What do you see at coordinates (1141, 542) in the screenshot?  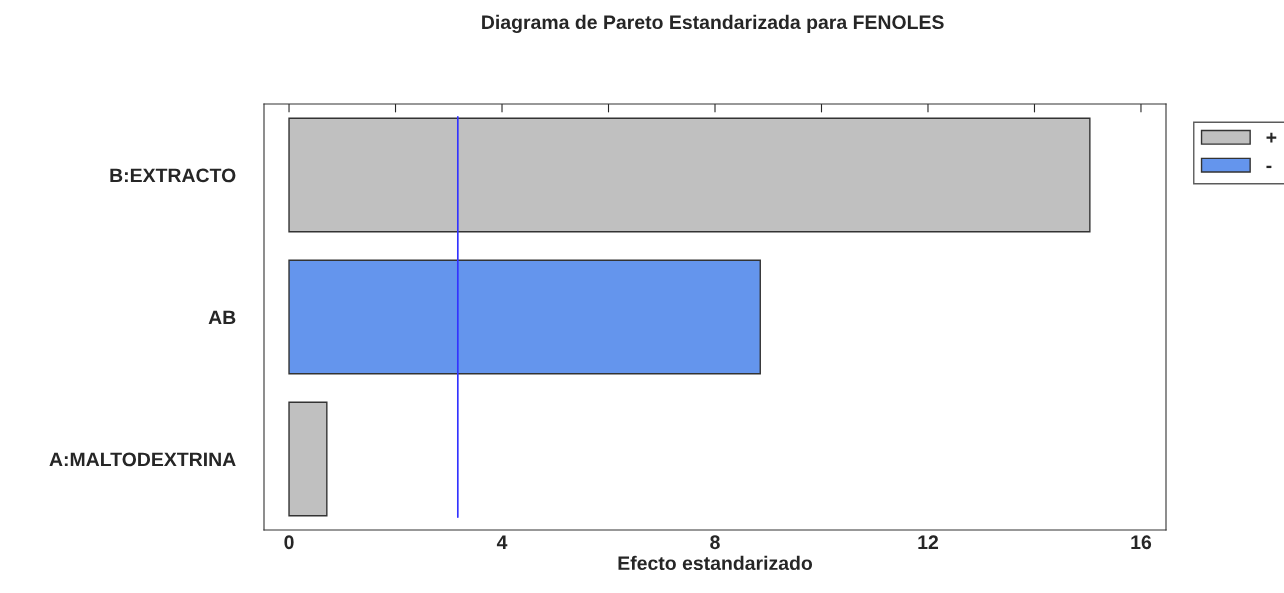 I see `x-tick-label: 16` at bounding box center [1141, 542].